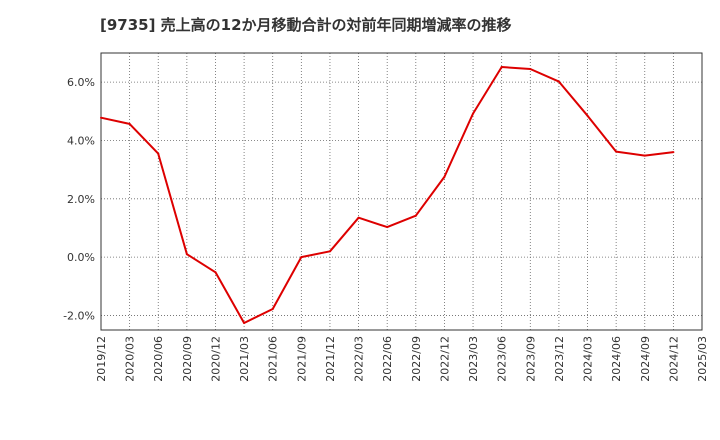 This screenshot has width=720, height=440. Describe the element at coordinates (273, 359) in the screenshot. I see `x-tick-label: 2021/06` at that location.